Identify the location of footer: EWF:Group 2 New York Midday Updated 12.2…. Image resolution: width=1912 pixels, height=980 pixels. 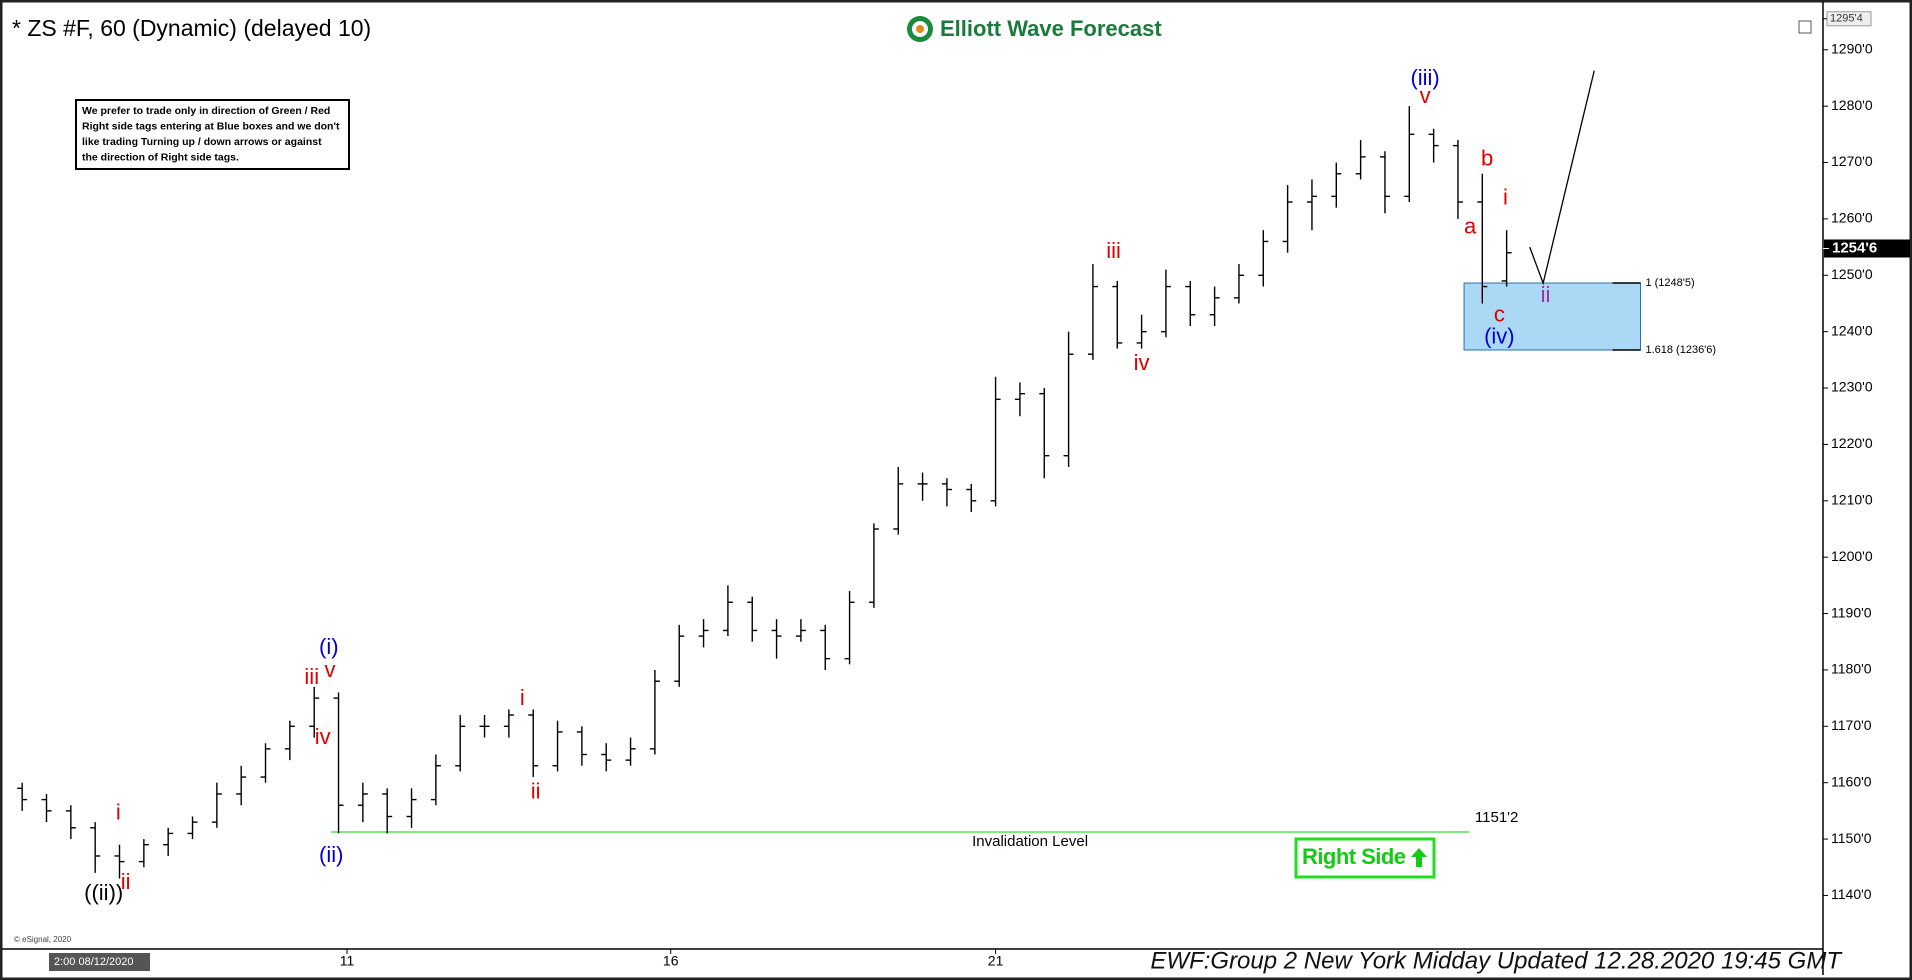
(1496, 960).